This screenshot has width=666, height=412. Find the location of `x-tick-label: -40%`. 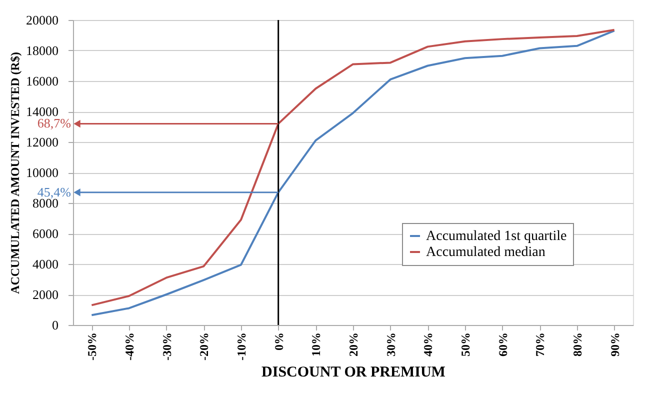

x-tick-label: -40% is located at coordinates (129, 346).